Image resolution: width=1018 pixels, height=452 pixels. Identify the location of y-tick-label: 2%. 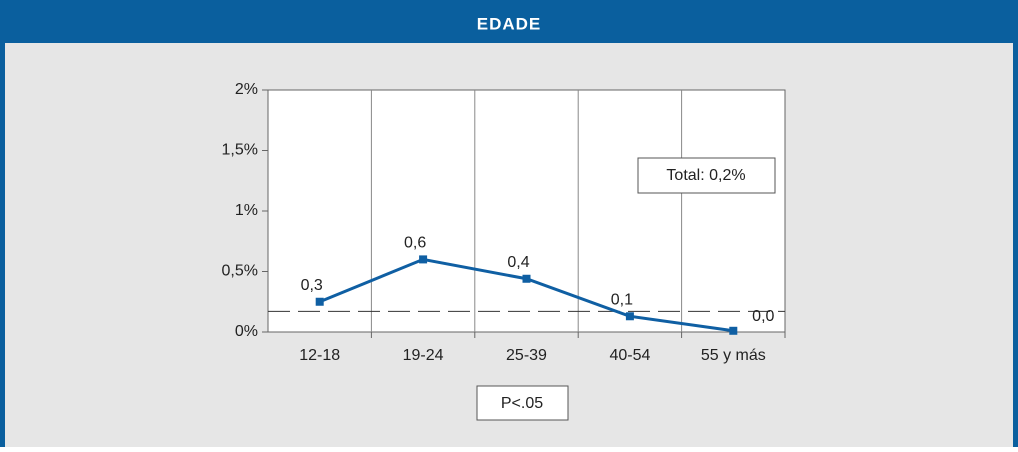
(246, 89).